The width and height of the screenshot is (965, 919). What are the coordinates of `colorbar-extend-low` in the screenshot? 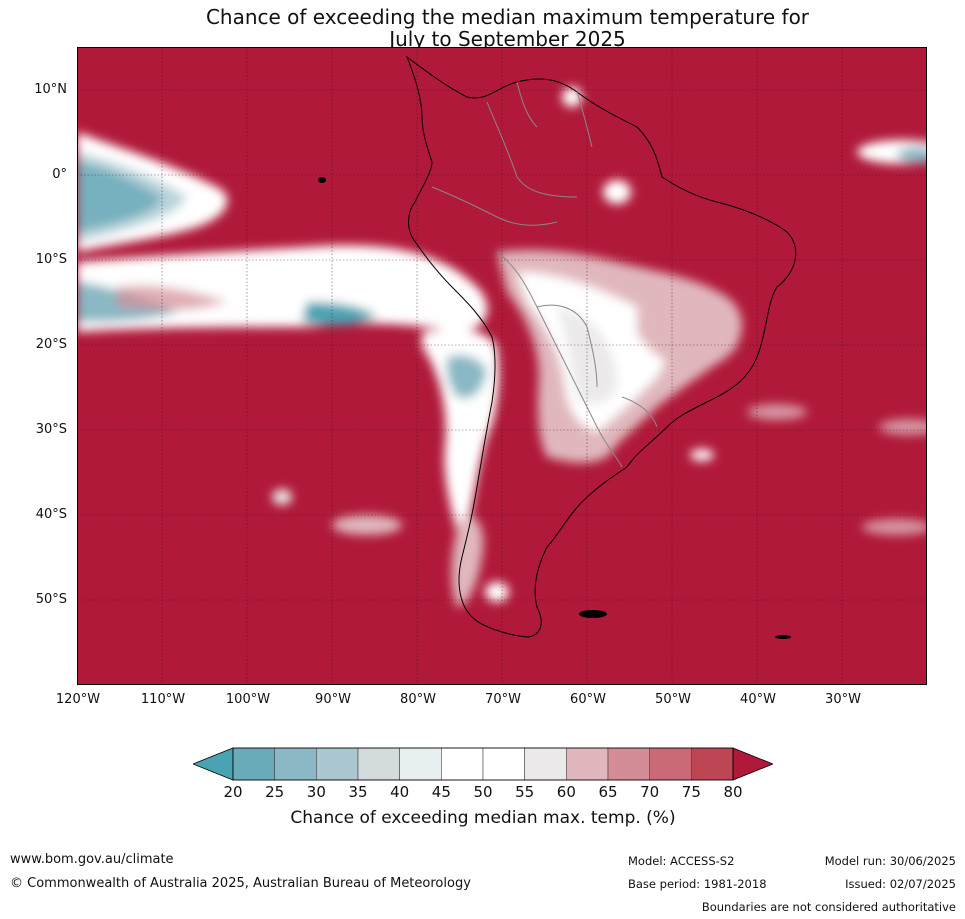 It's located at (213, 764).